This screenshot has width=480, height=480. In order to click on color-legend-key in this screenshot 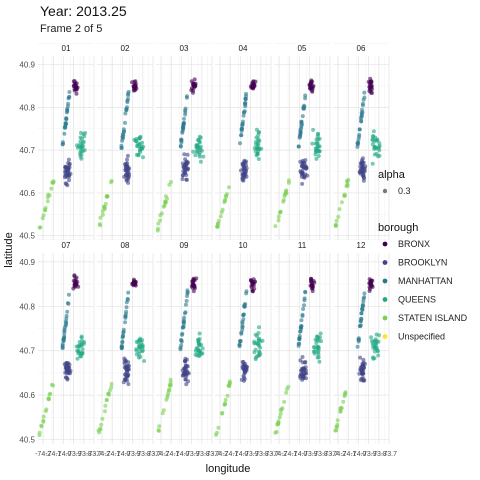, I will do `click(385, 244)`.